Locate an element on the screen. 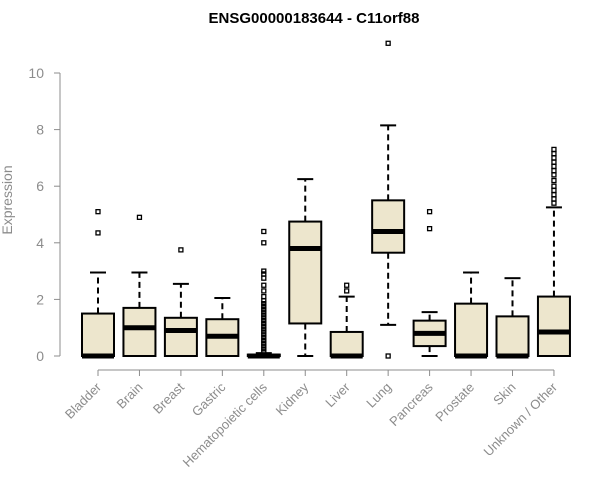  x-tick-label: Skin is located at coordinates (504, 394).